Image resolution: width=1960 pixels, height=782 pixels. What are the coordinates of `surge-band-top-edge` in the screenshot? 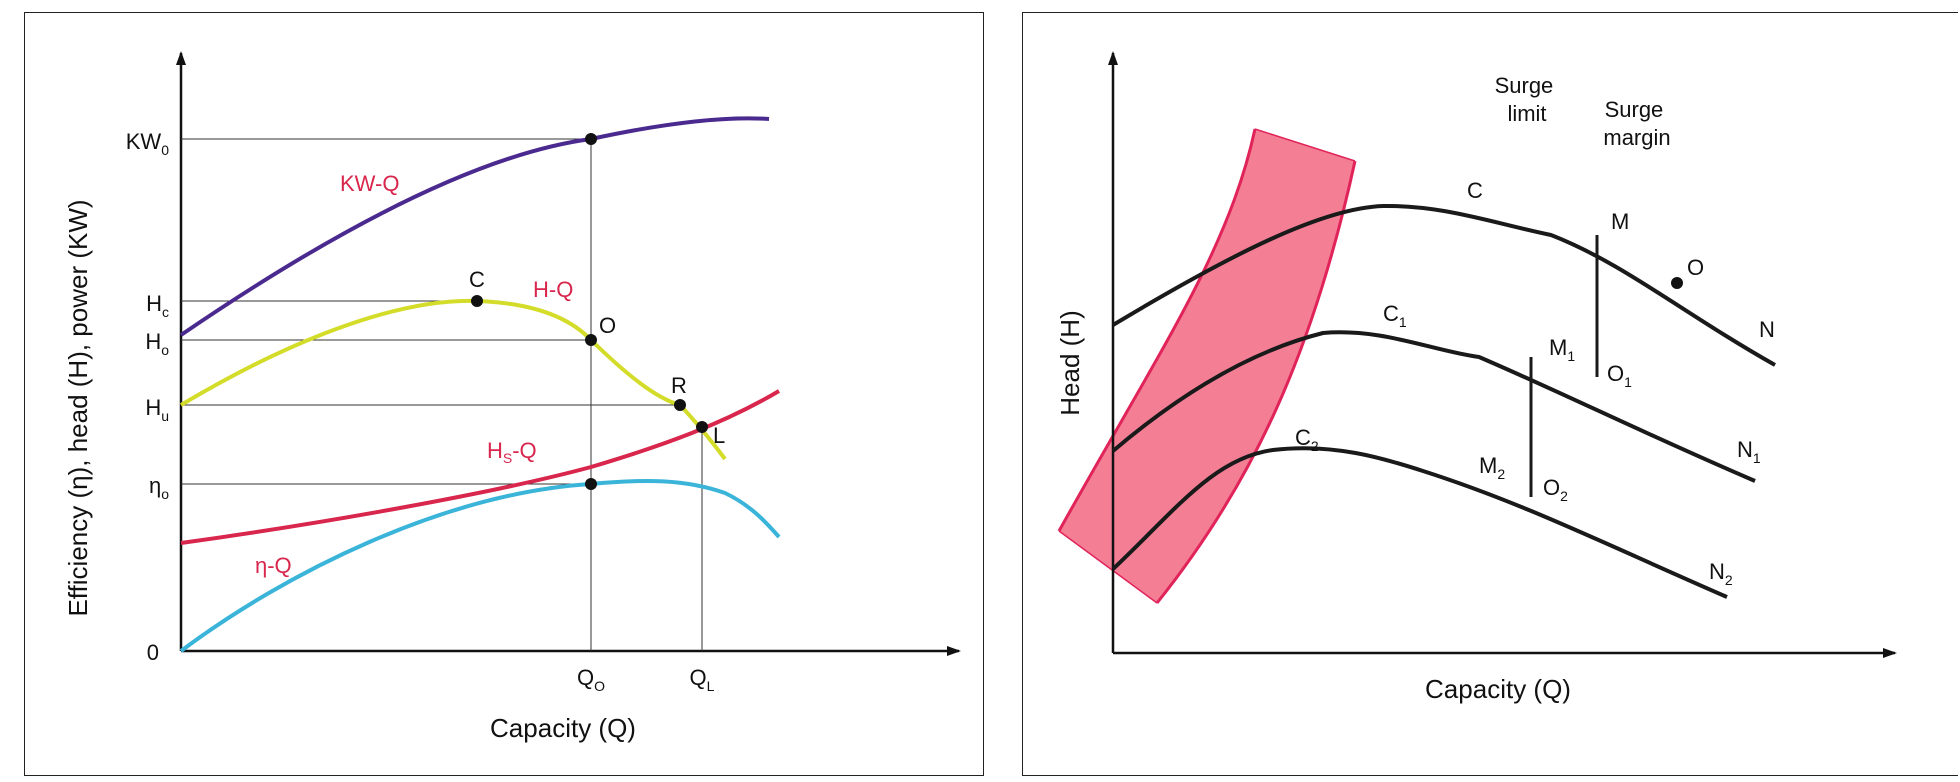 It's located at (1305, 145).